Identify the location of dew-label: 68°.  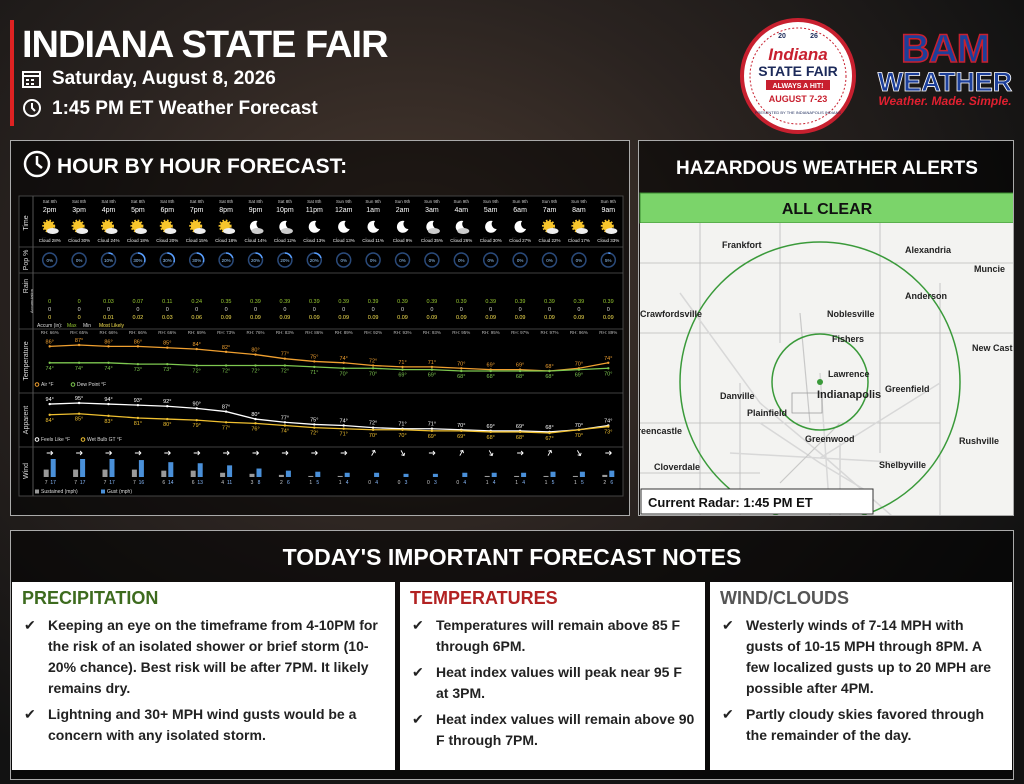
(491, 377).